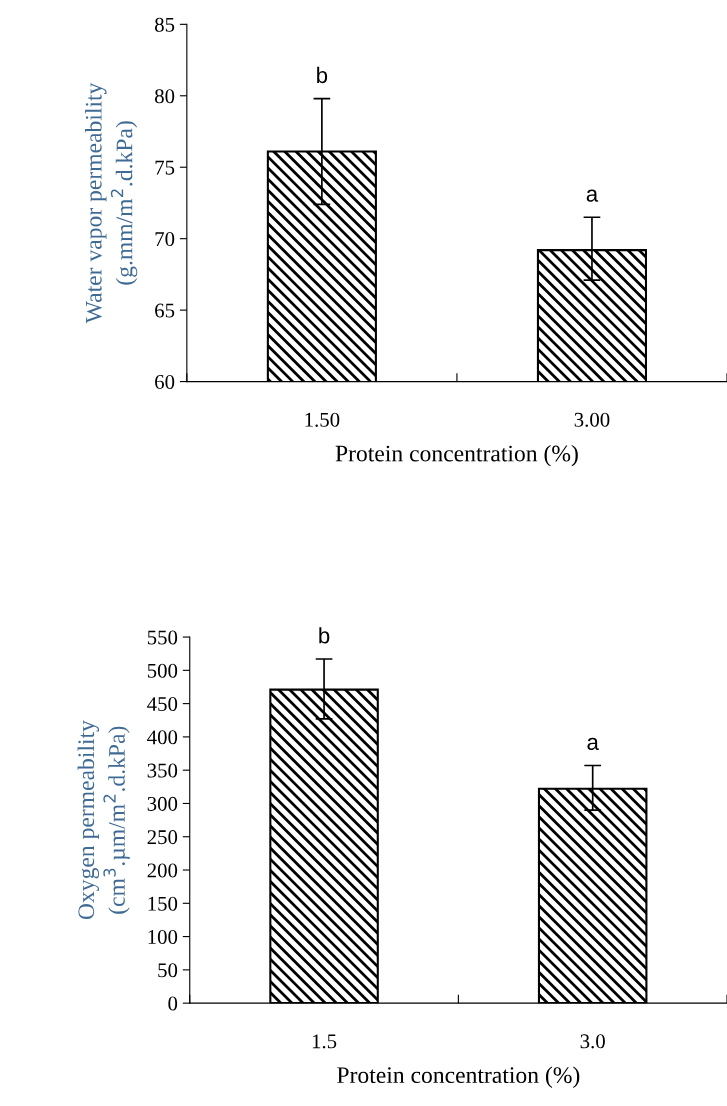 The image size is (727, 1106). Describe the element at coordinates (165, 167) in the screenshot. I see `y-tick-label: 75` at that location.